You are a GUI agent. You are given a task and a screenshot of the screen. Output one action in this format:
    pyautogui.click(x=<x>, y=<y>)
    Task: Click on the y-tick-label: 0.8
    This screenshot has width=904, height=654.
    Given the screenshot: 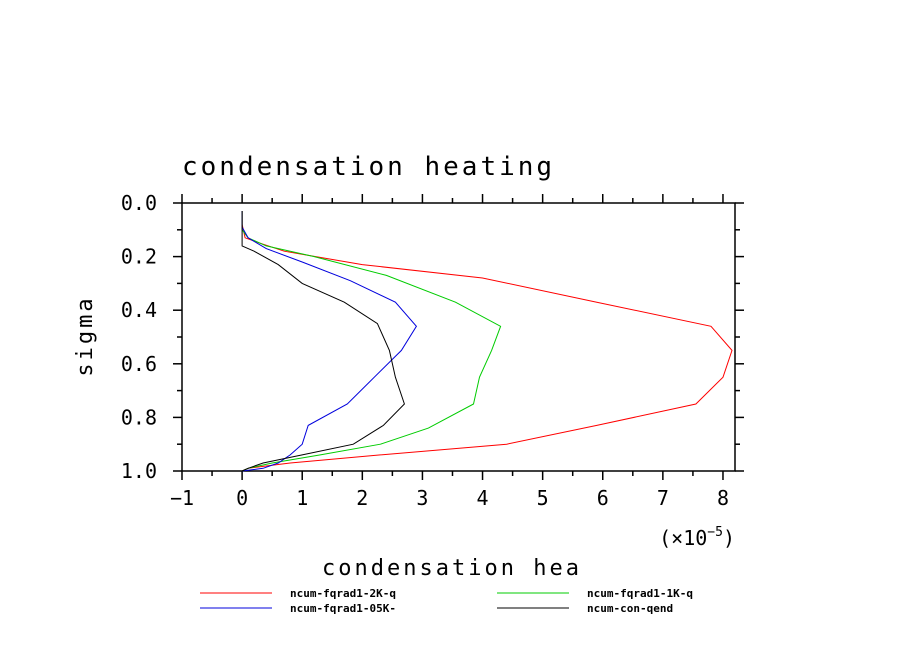 What is the action you would take?
    pyautogui.click(x=139, y=417)
    